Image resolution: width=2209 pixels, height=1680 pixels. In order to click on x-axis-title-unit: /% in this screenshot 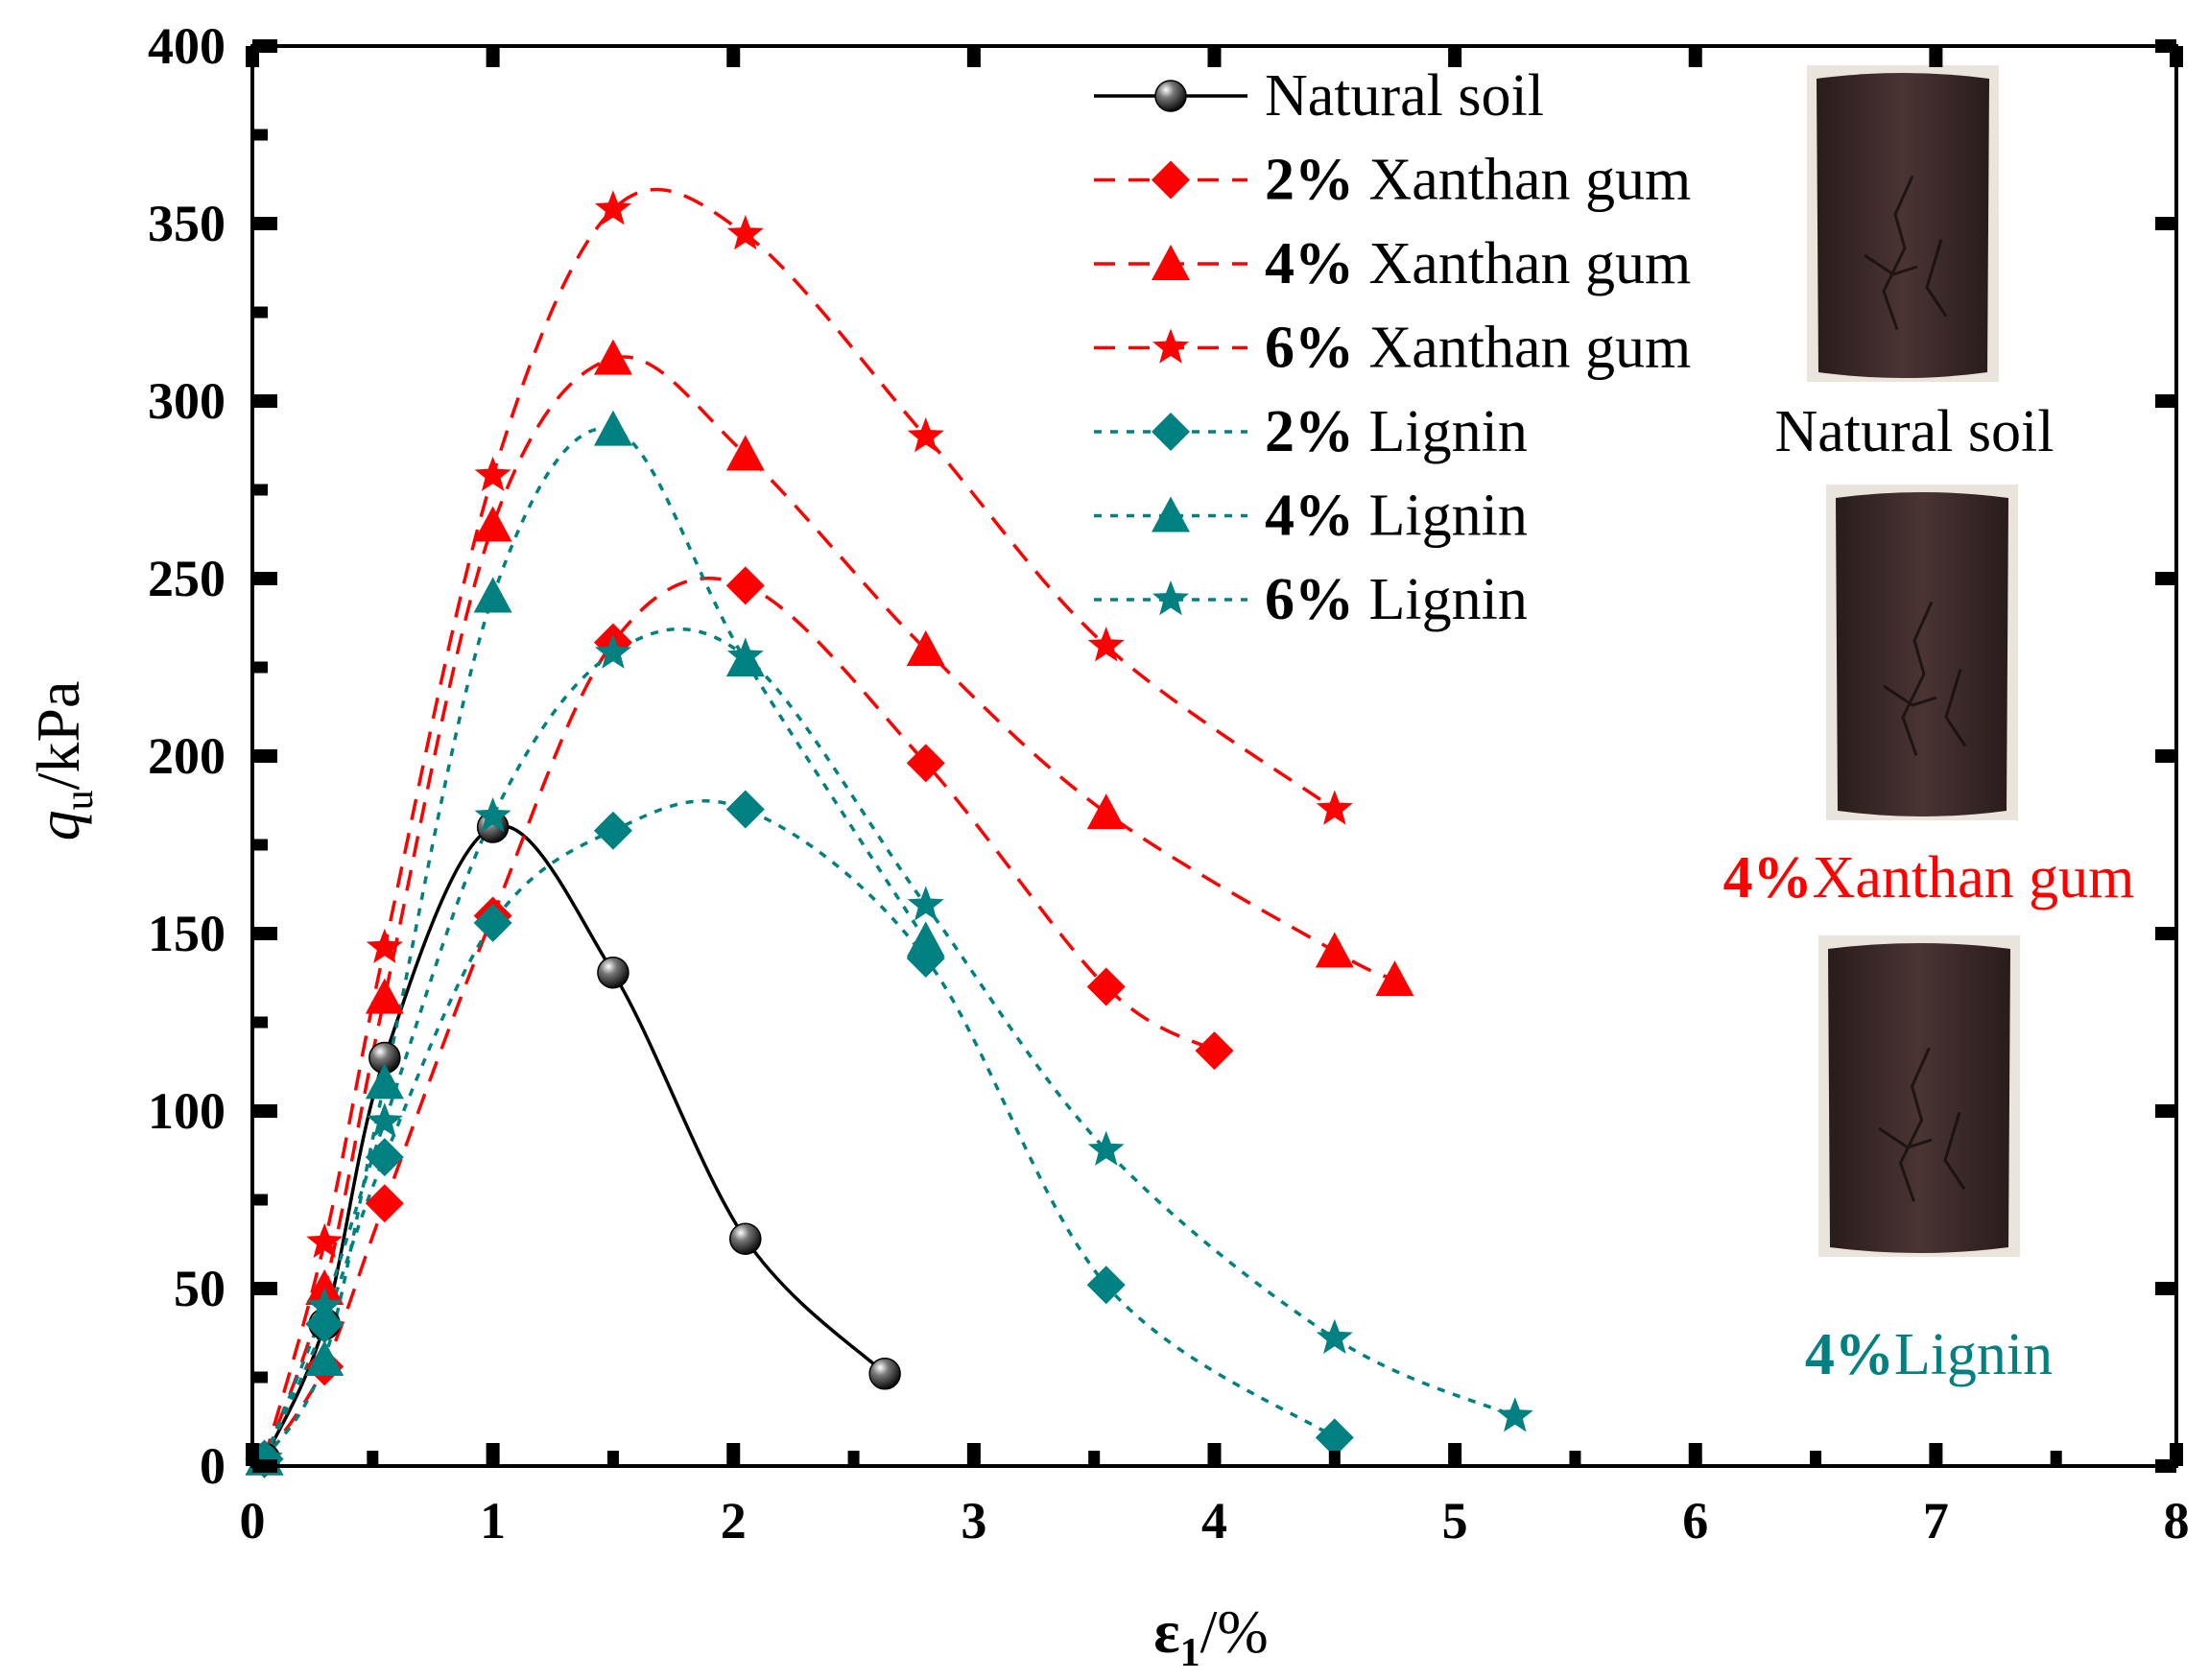, I will do `click(1234, 1631)`.